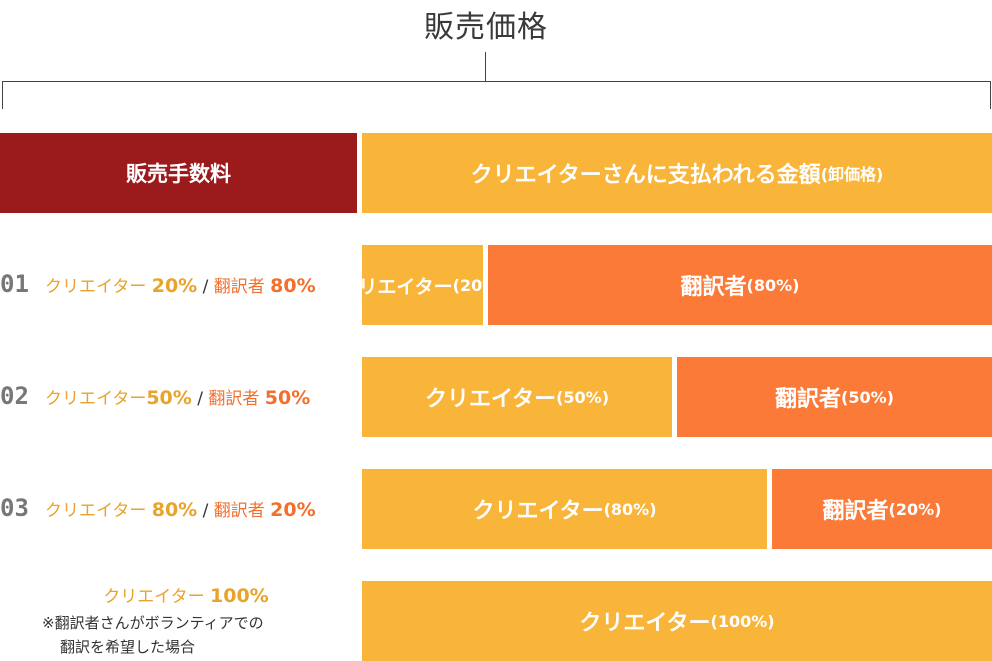 The height and width of the screenshot is (661, 992). Describe the element at coordinates (153, 623) in the screenshot. I see `volunteer-note-line1: ※翻訳者さんがボランティアでの` at that location.